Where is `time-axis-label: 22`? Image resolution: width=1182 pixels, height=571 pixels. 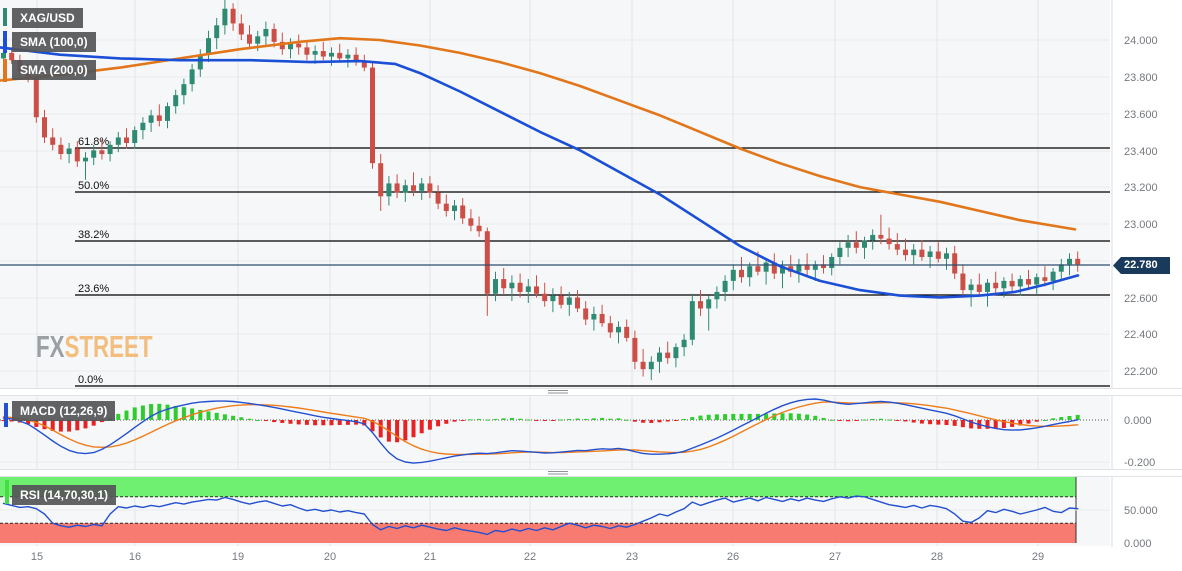 time-axis-label: 22 is located at coordinates (530, 557).